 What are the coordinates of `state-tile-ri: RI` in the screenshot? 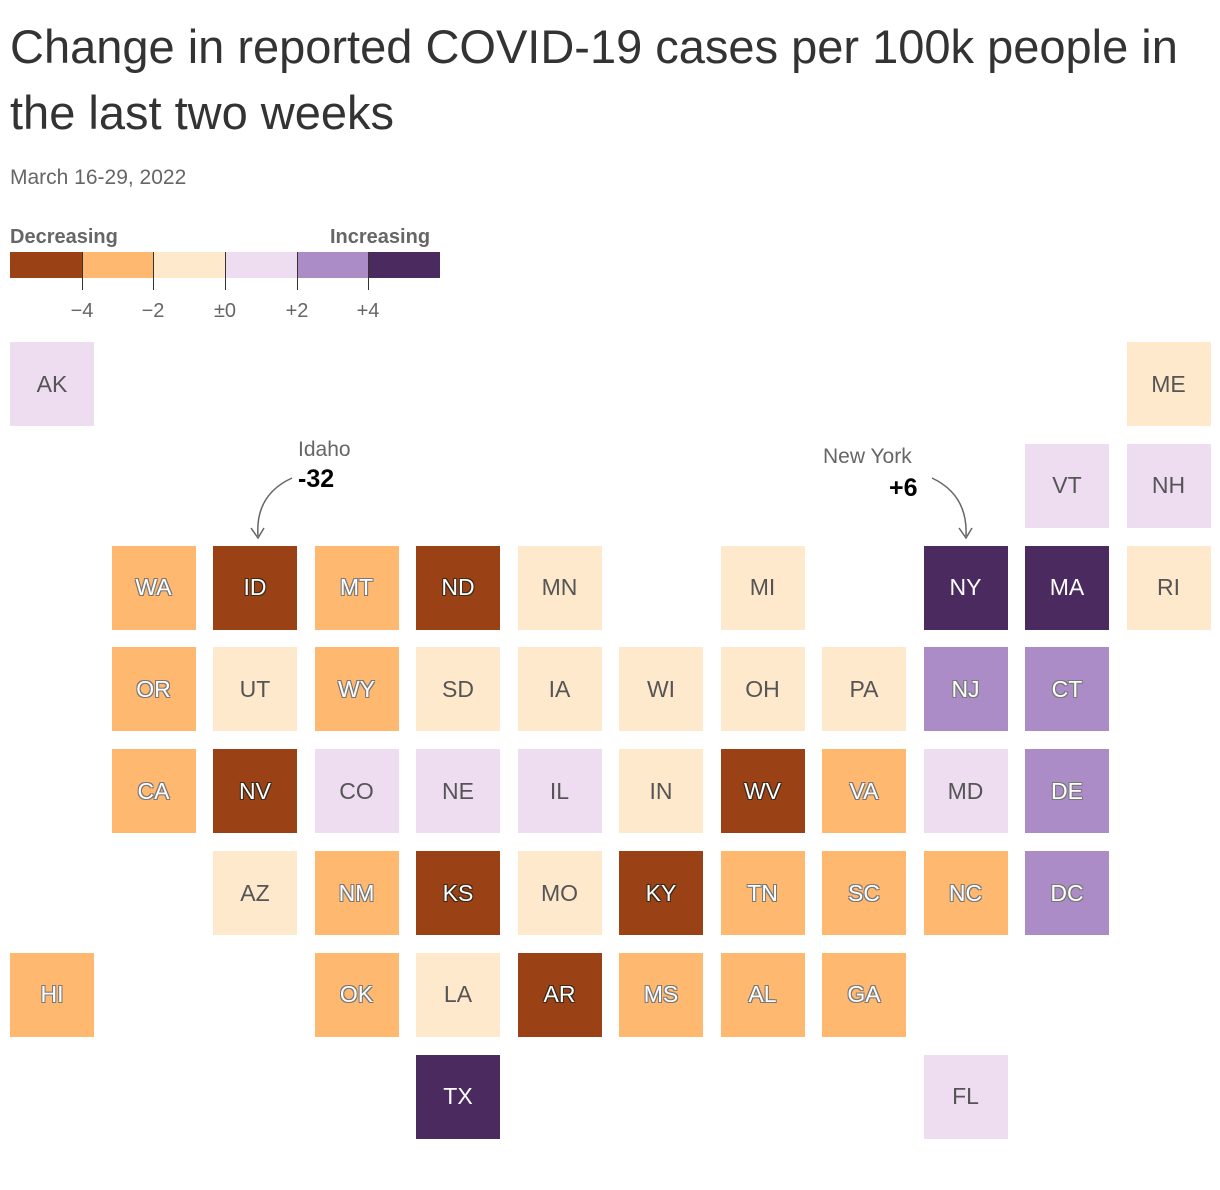 It's located at (1168, 587).